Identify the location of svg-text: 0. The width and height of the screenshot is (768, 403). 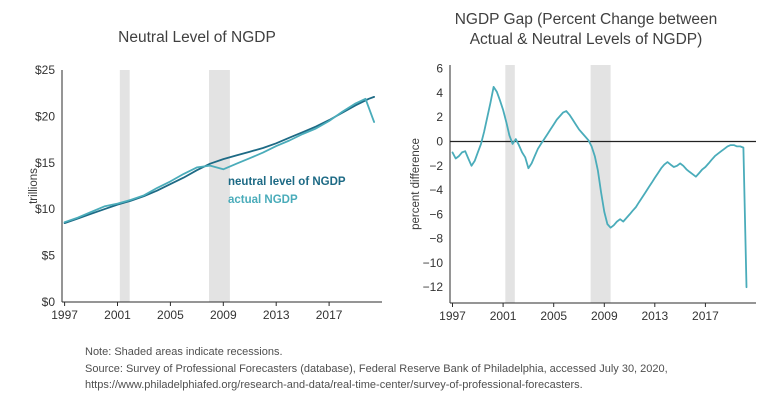
(439, 141).